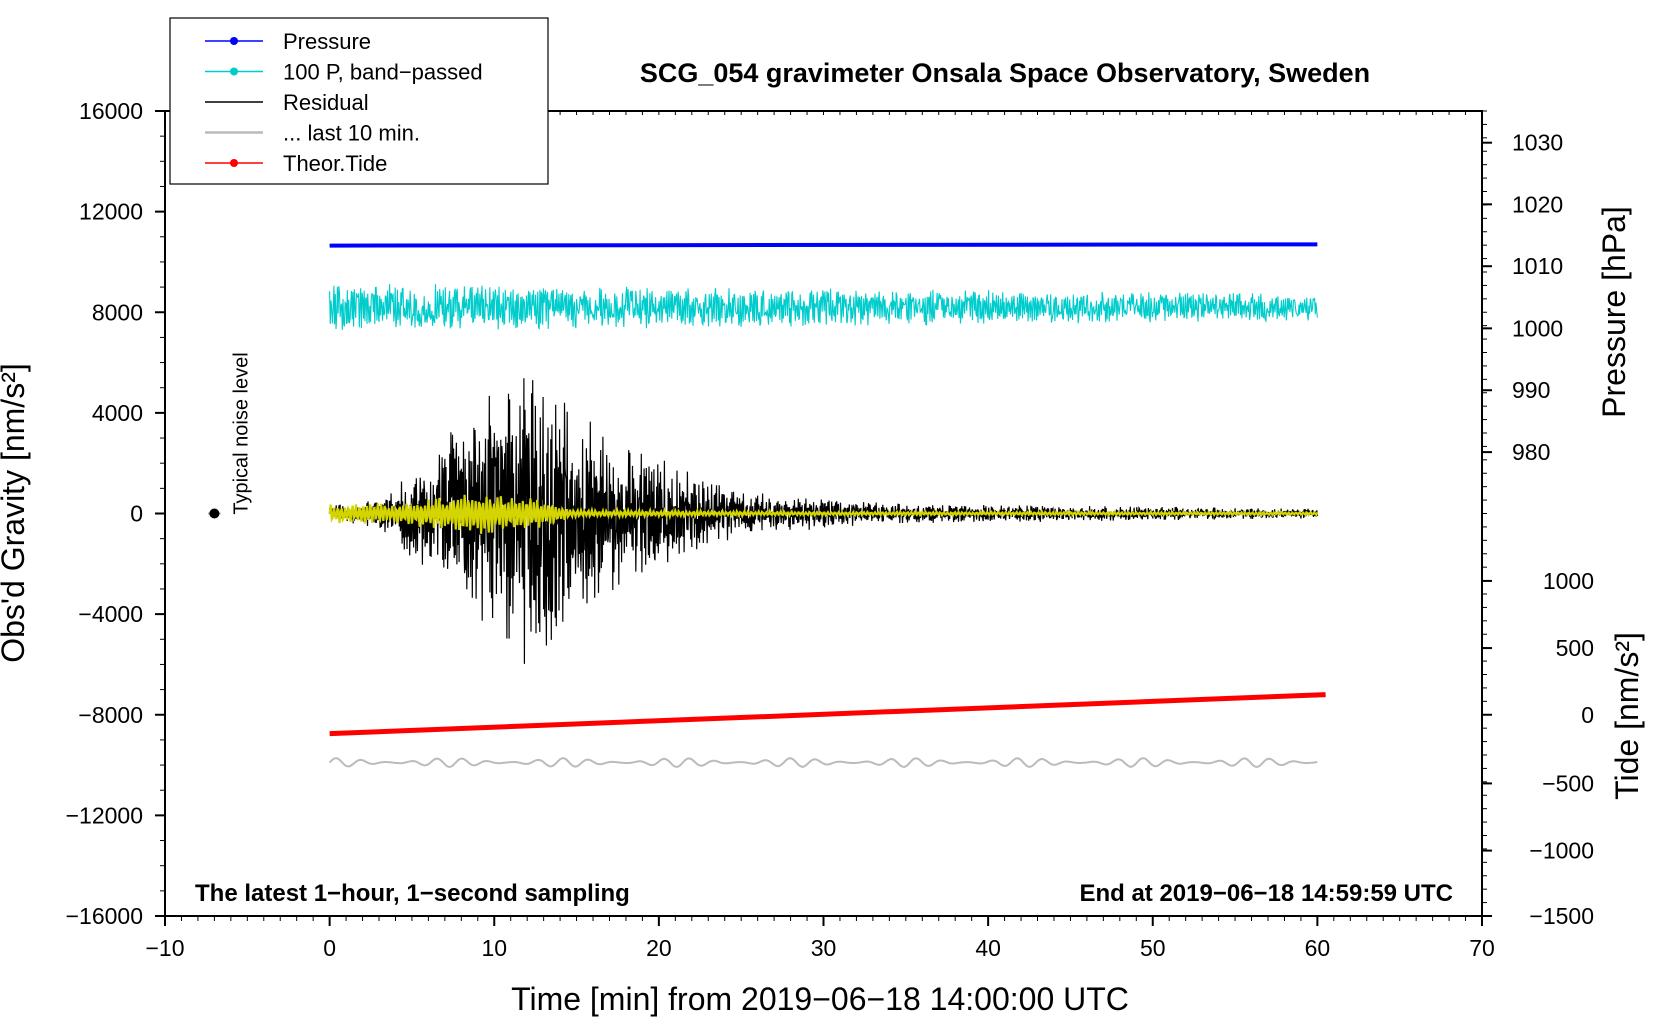  I want to click on tide-tick-label: −500, so click(1568, 783).